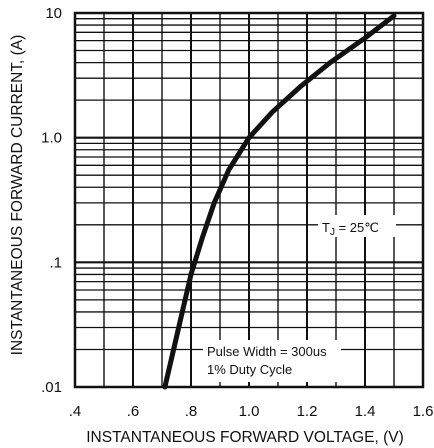  What do you see at coordinates (55, 262) in the screenshot?
I see `y-tick-label: .1` at bounding box center [55, 262].